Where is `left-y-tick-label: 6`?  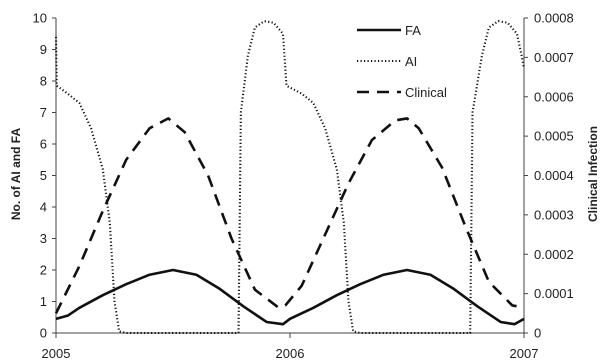
left-y-tick-label: 6 is located at coordinates (43, 144).